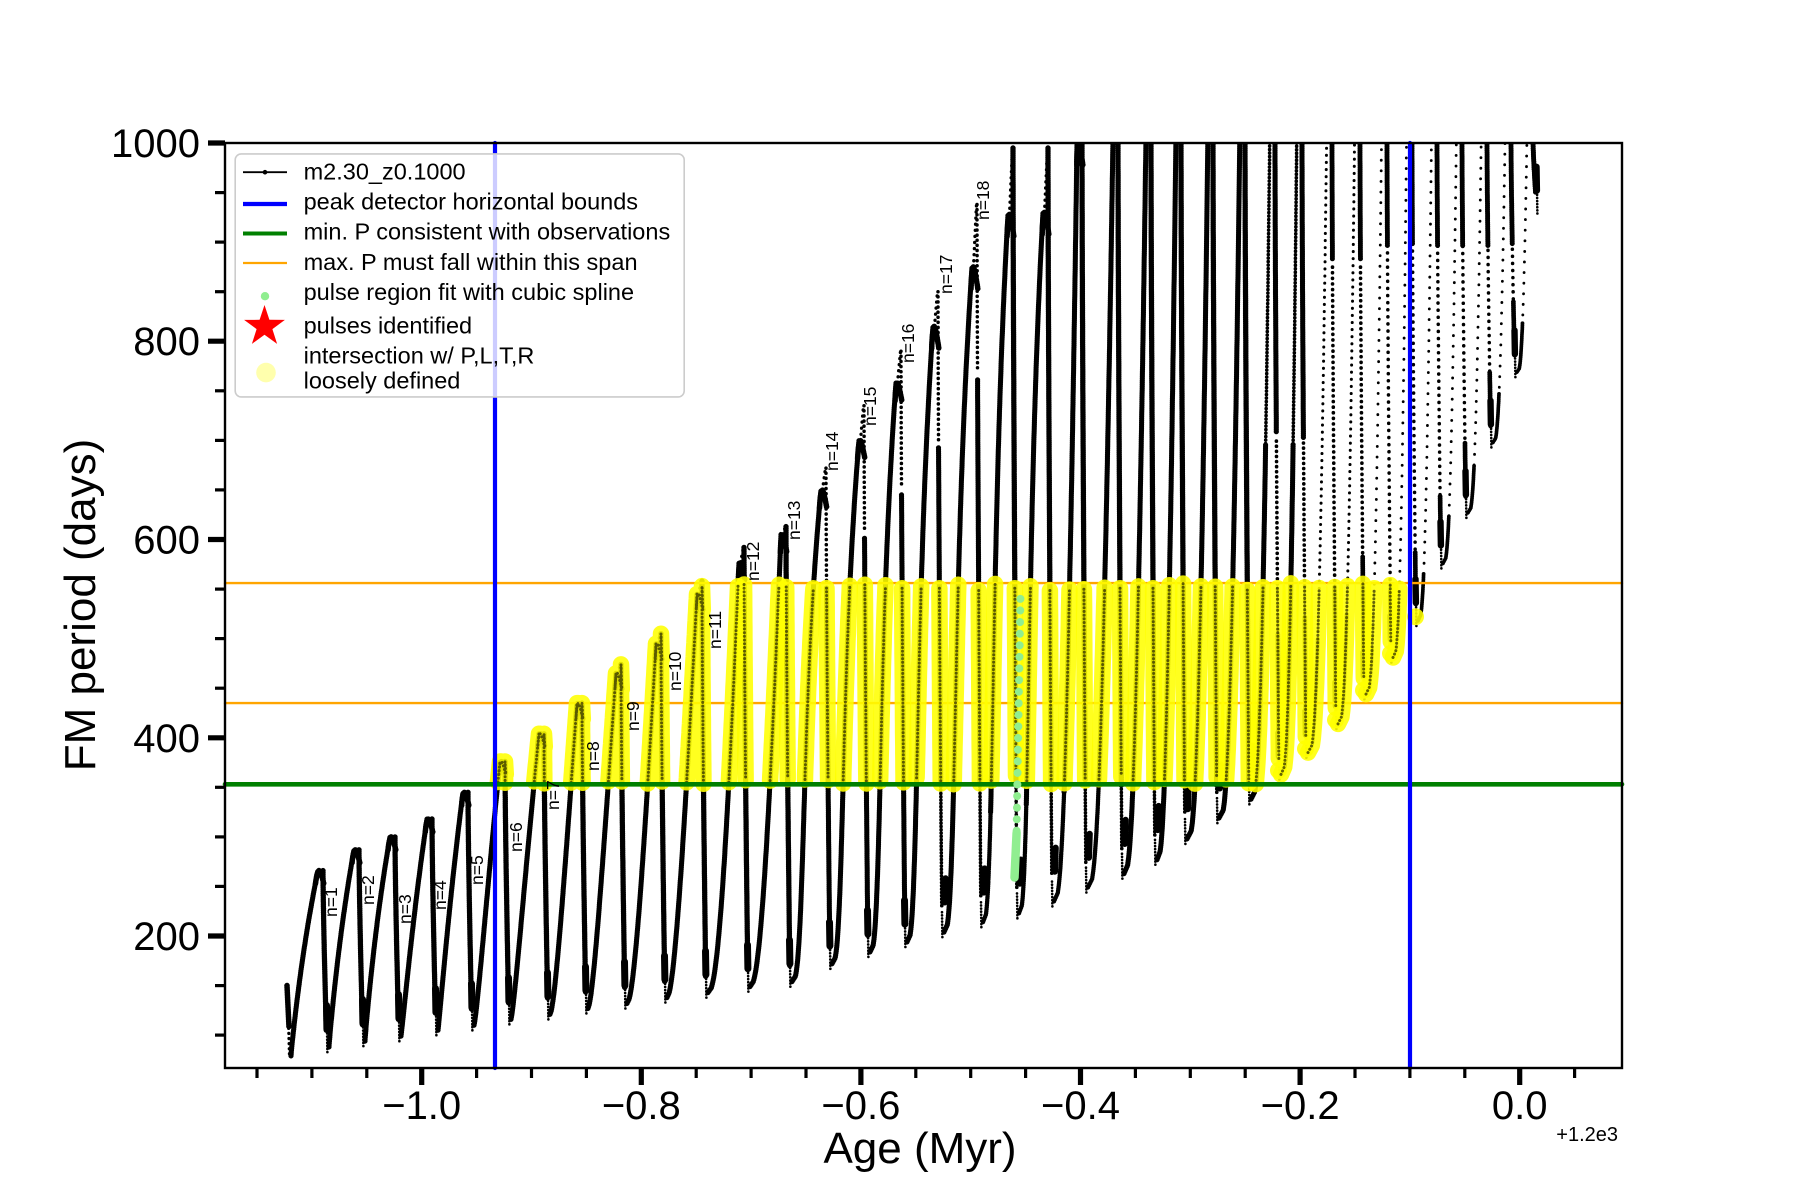 This screenshot has height=1200, width=1800. Describe the element at coordinates (794, 520) in the screenshot. I see `svg-text: n=13` at that location.